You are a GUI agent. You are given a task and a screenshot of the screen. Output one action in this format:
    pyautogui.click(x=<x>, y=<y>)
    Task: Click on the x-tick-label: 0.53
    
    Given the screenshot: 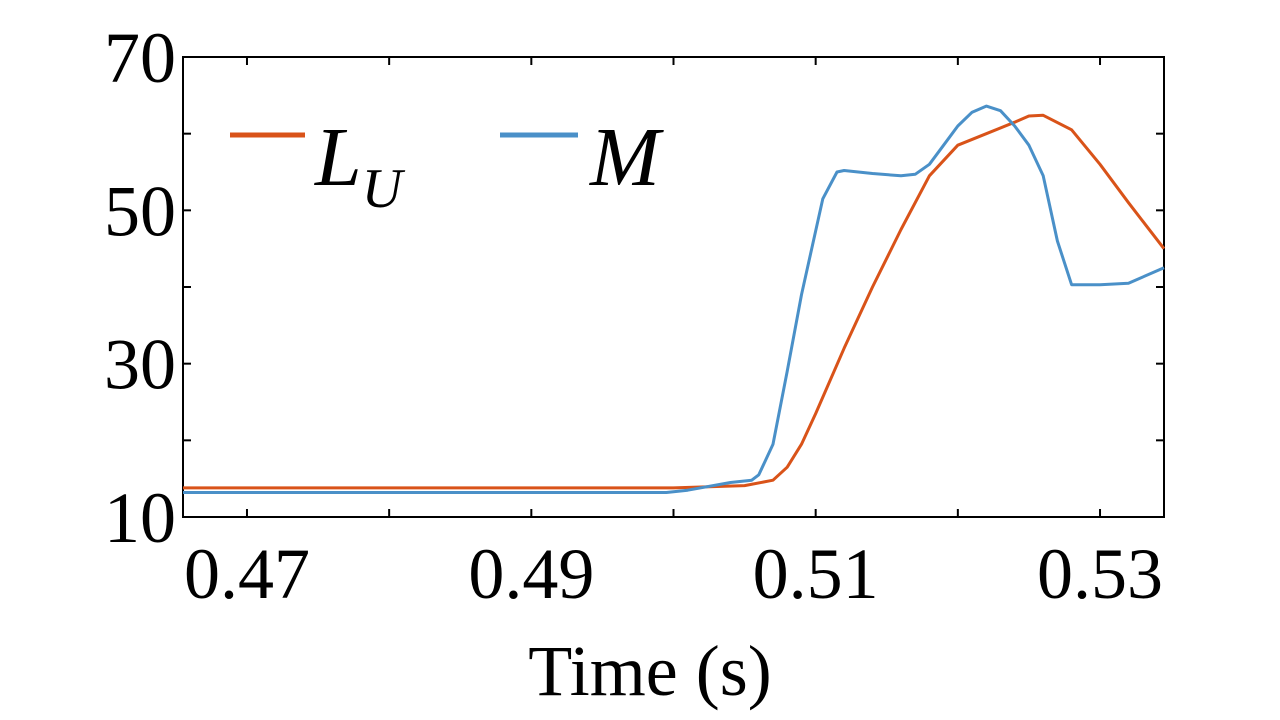 What is the action you would take?
    pyautogui.click(x=1100, y=574)
    